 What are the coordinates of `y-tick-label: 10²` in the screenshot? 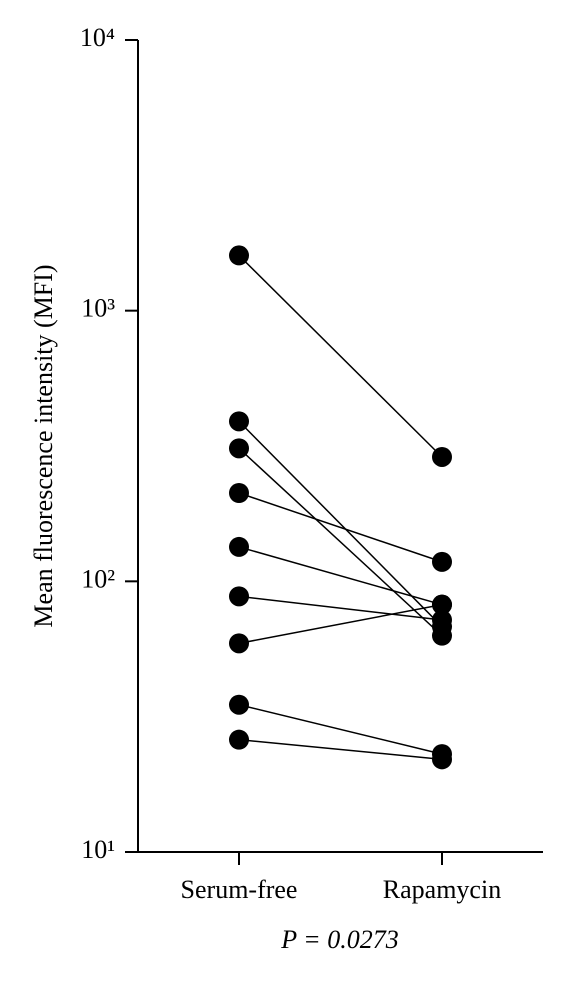 It's located at (98, 578).